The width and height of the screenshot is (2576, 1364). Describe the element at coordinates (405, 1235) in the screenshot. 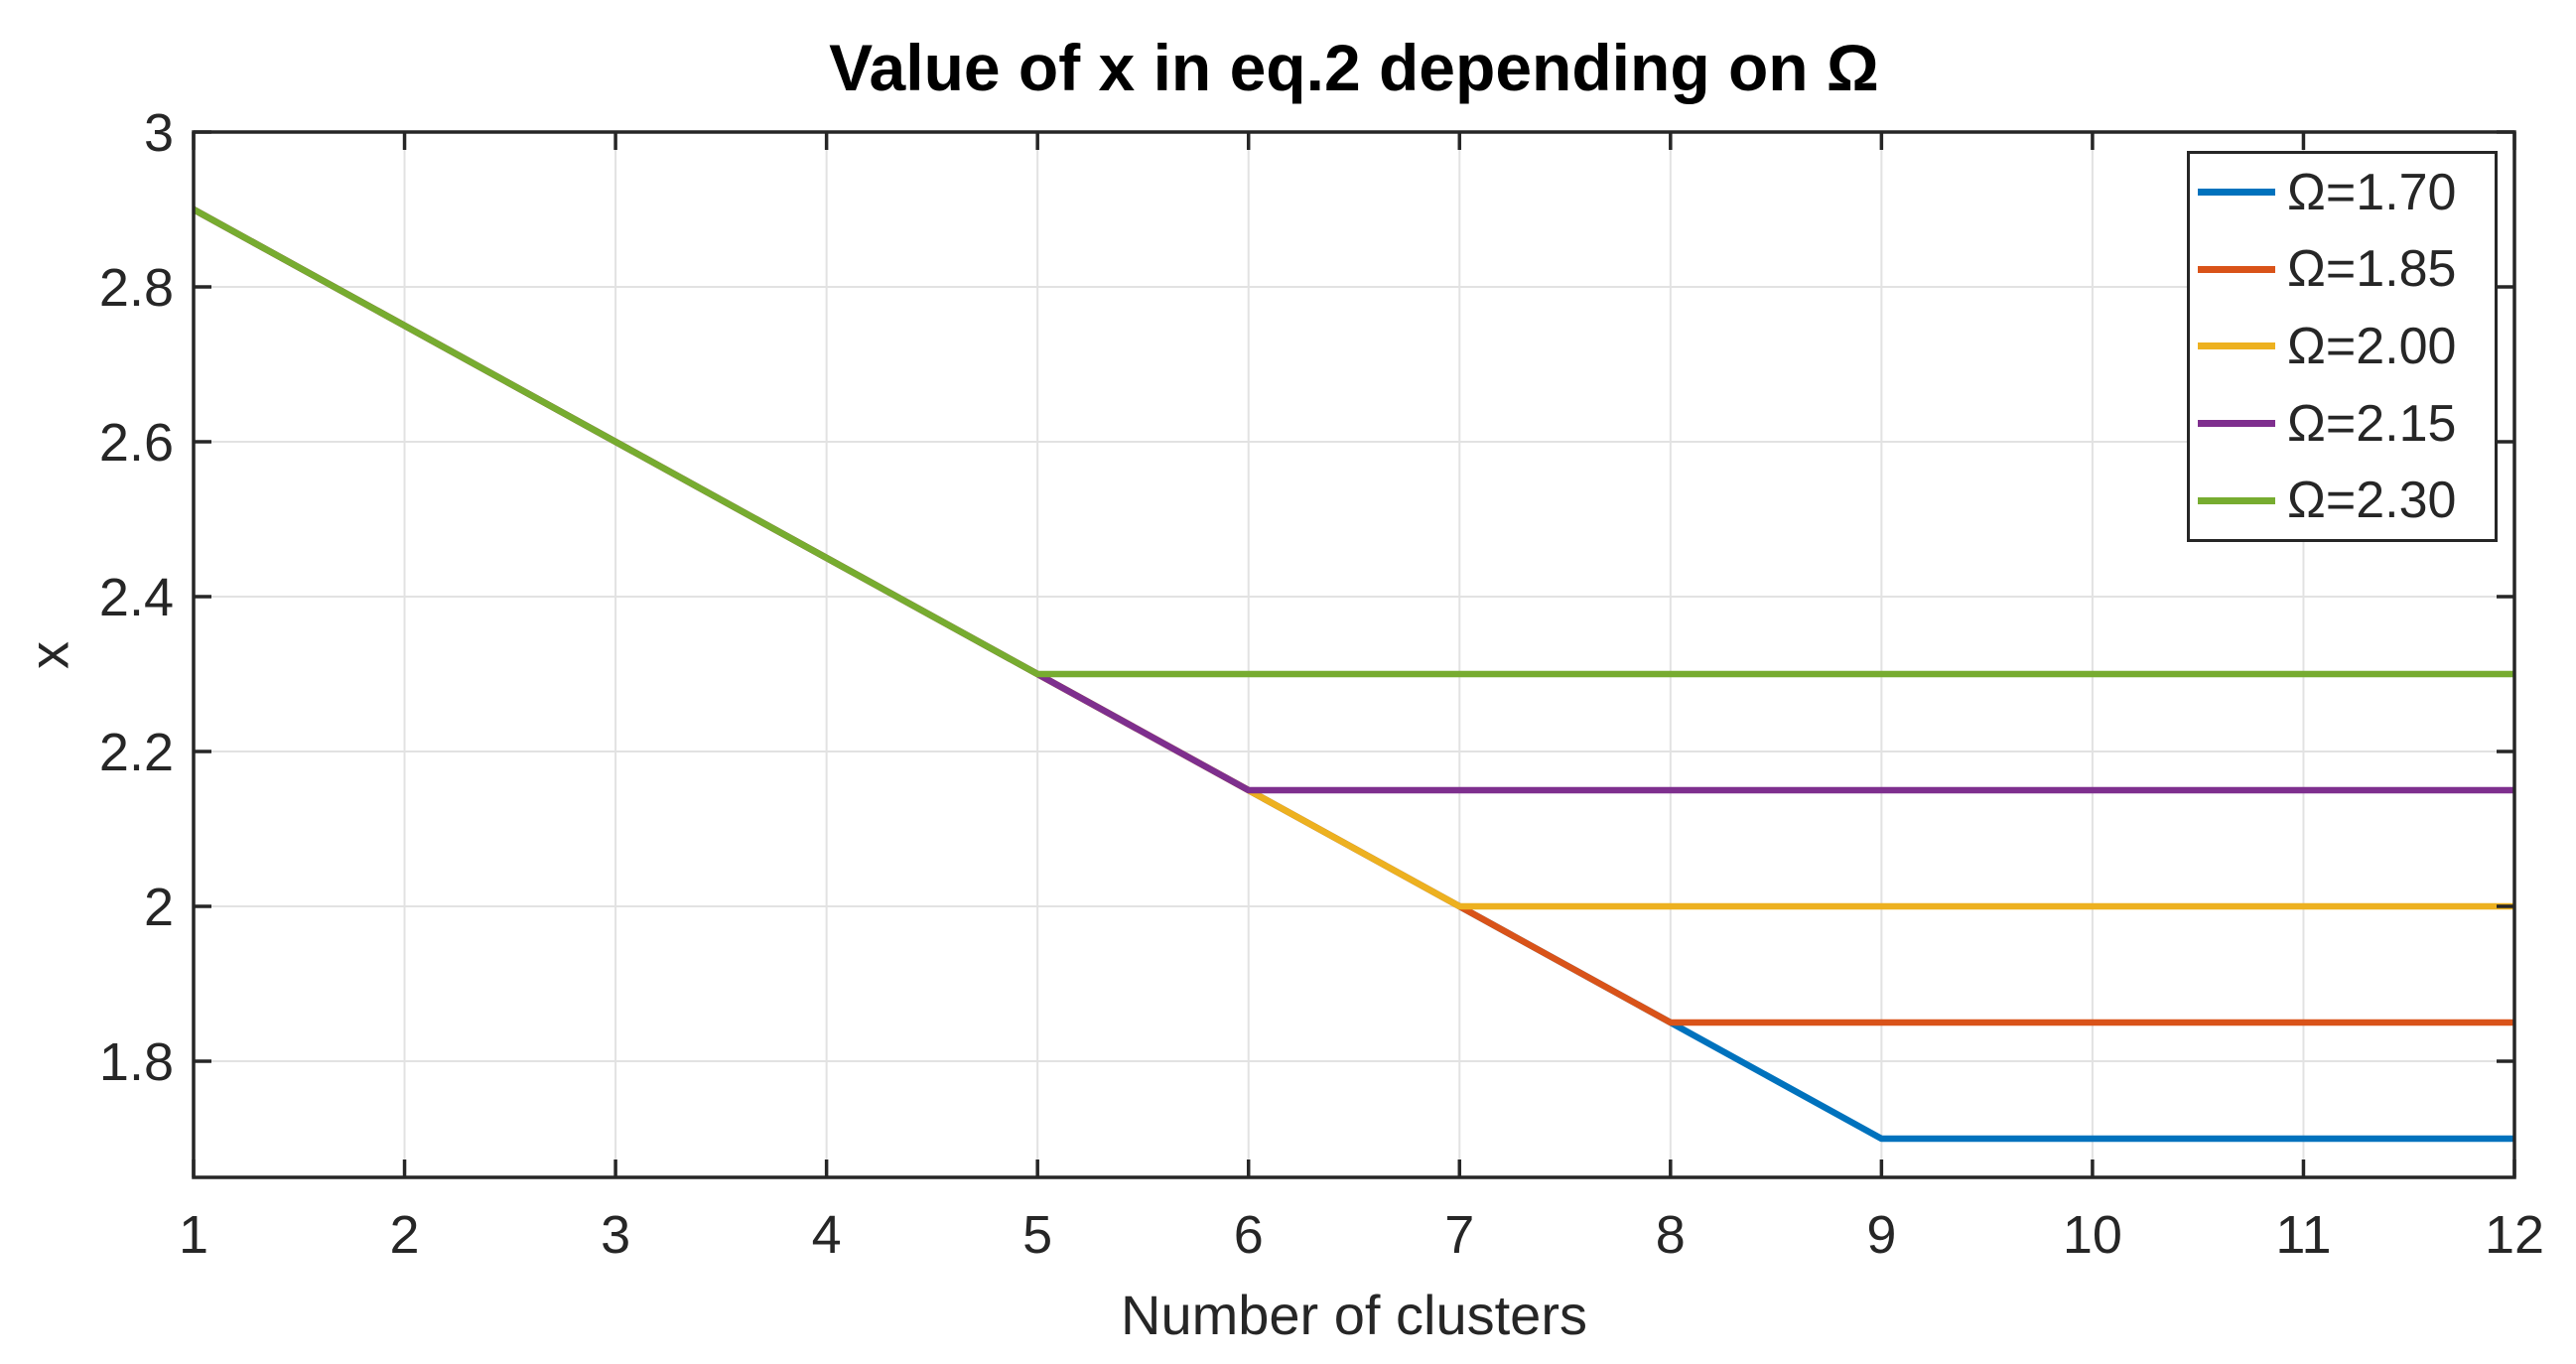

I see `x-tick-label: 2` at that location.